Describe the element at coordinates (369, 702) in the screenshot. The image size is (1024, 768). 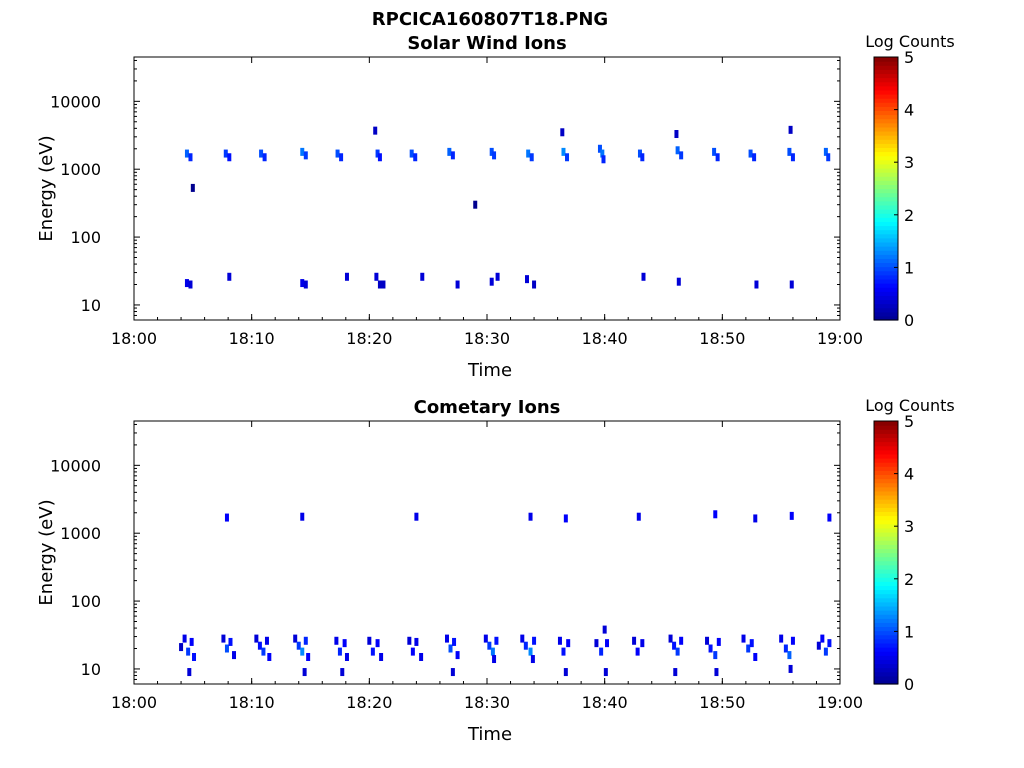
I see `x-tick-label: 18:20` at that location.